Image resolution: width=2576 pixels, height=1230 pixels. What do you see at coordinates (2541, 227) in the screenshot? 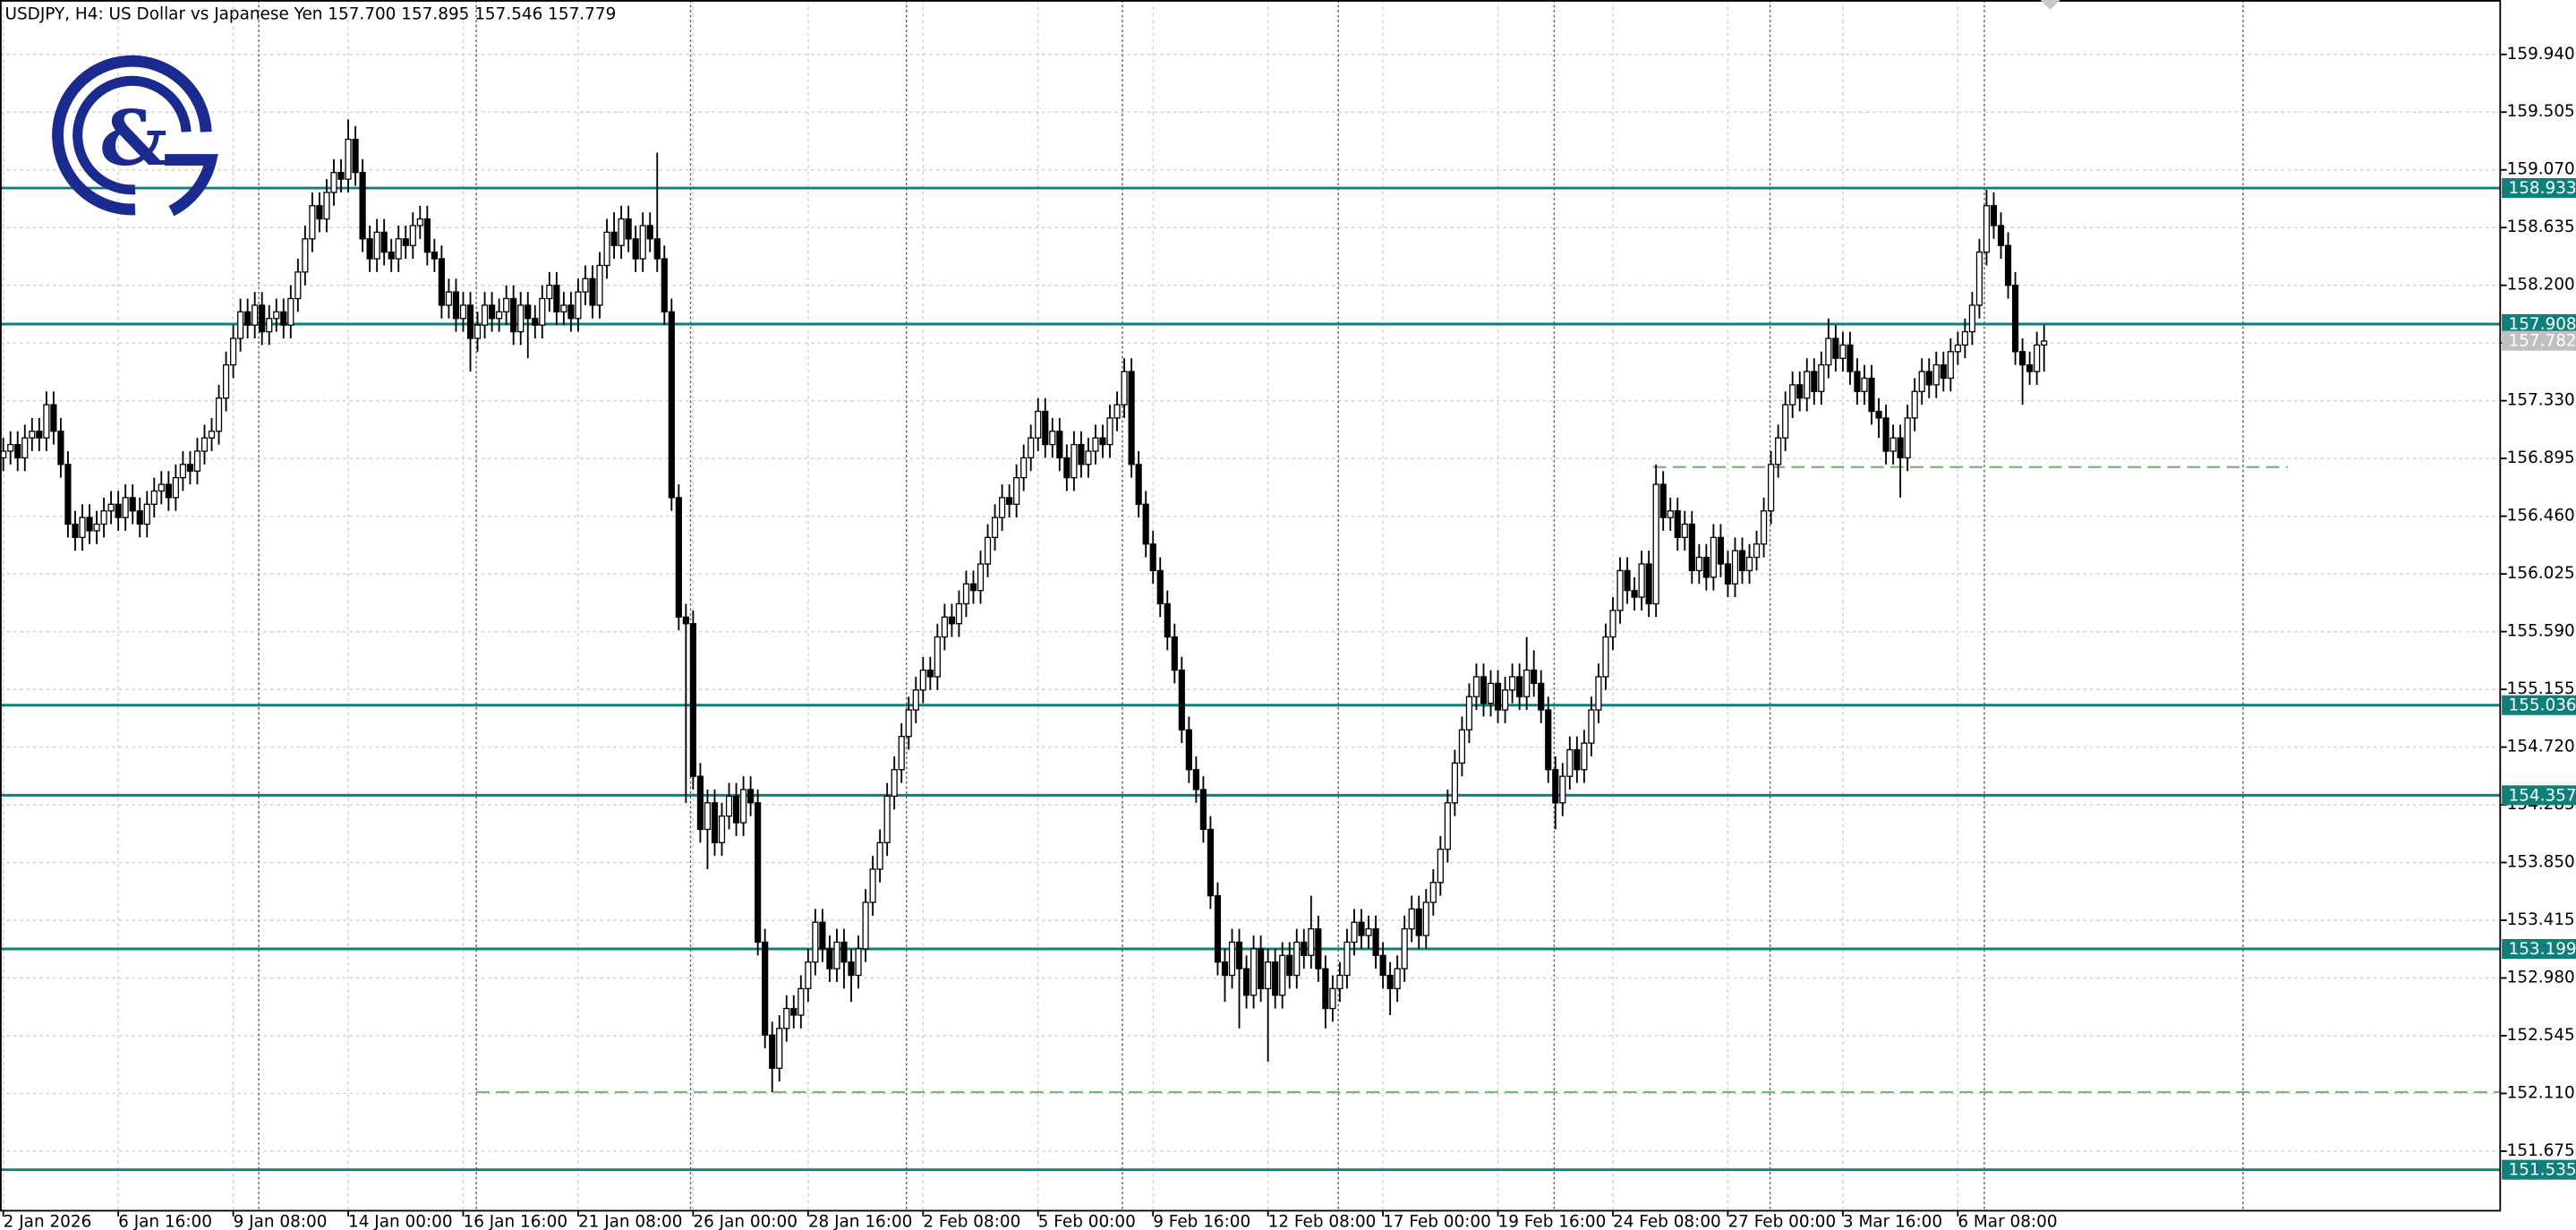
I see `y-tick-label: 158.635` at bounding box center [2541, 227].